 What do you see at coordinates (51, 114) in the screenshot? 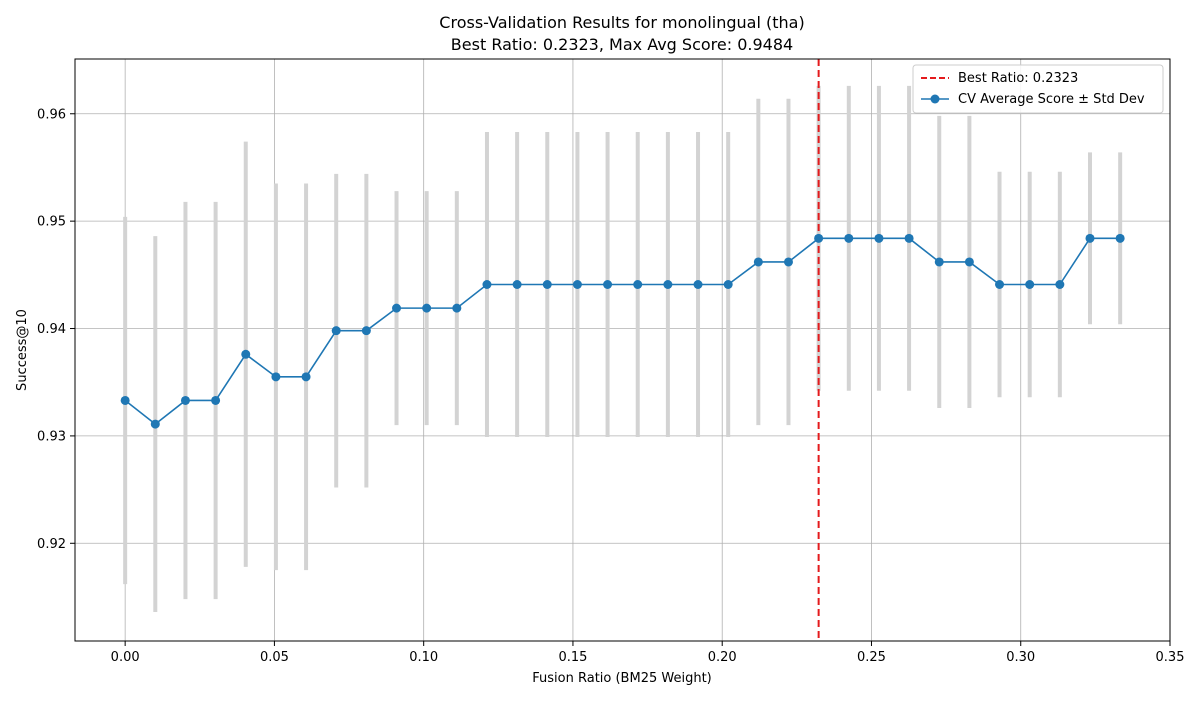
I see `y-tick-label: 0.96` at bounding box center [51, 114].